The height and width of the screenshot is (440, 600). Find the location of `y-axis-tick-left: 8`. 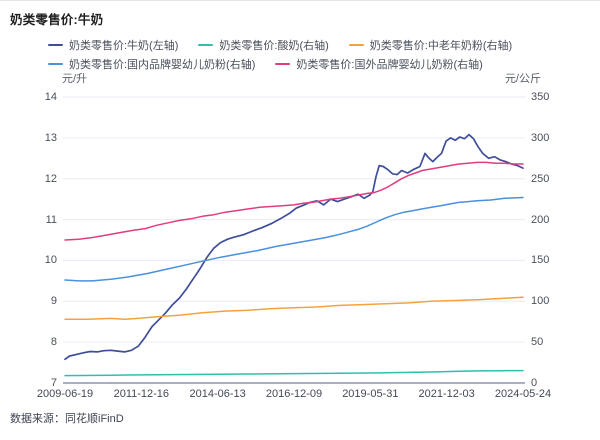

y-axis-tick-left: 8 is located at coordinates (53, 342).